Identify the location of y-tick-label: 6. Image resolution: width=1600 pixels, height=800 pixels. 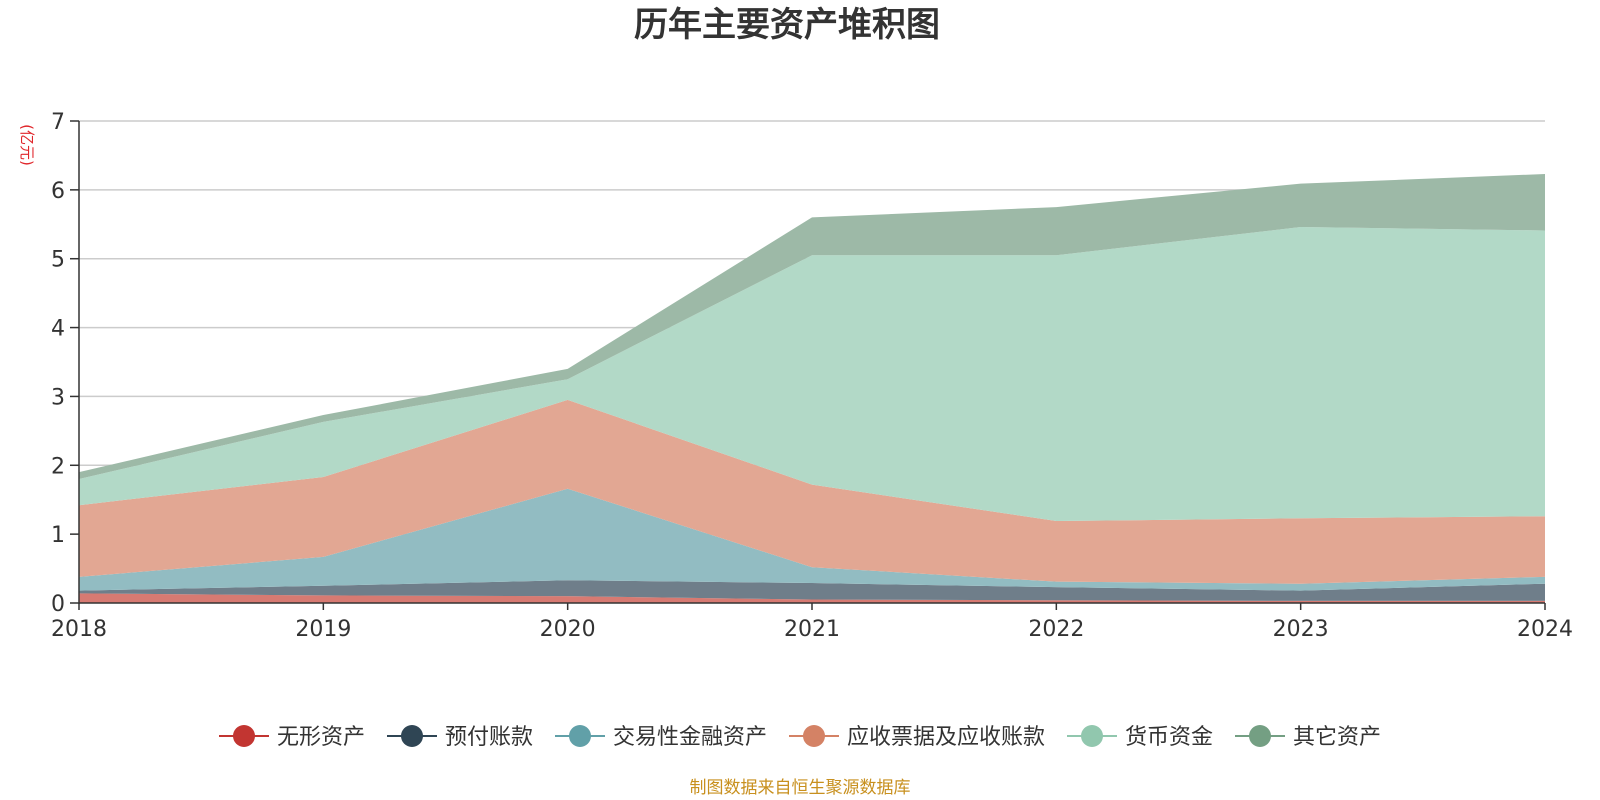
(58, 191).